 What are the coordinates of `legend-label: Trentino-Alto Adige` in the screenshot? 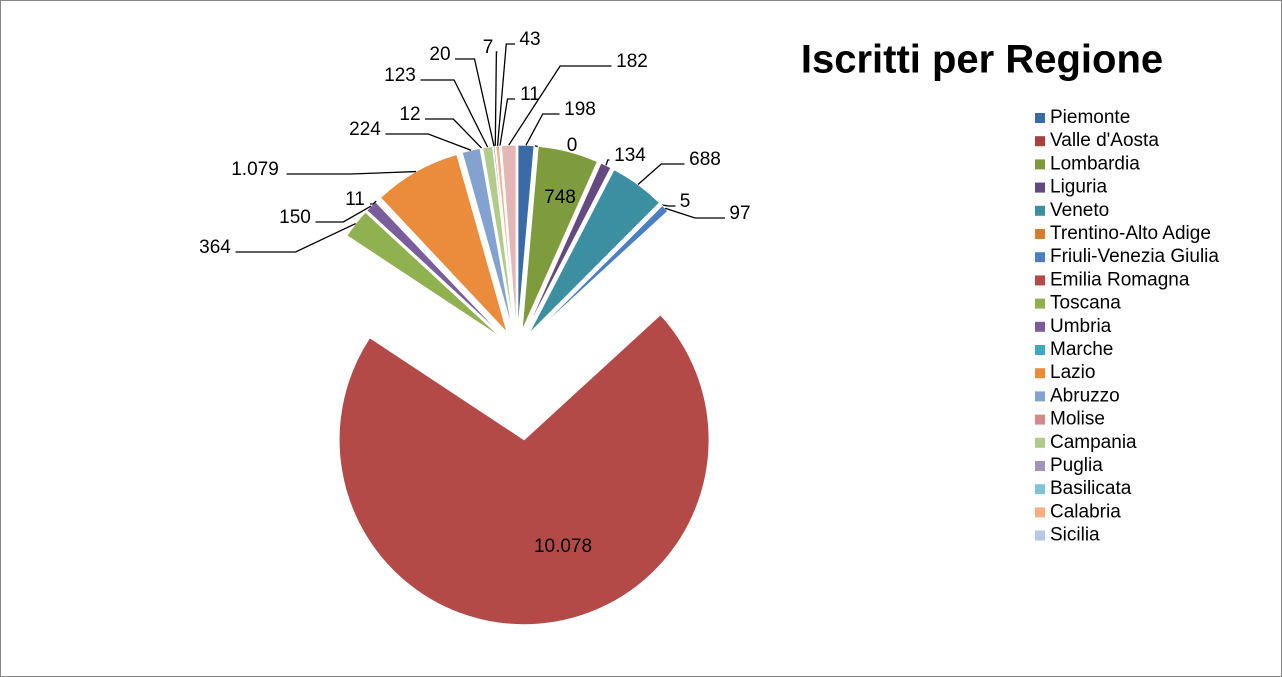 It's located at (1130, 233).